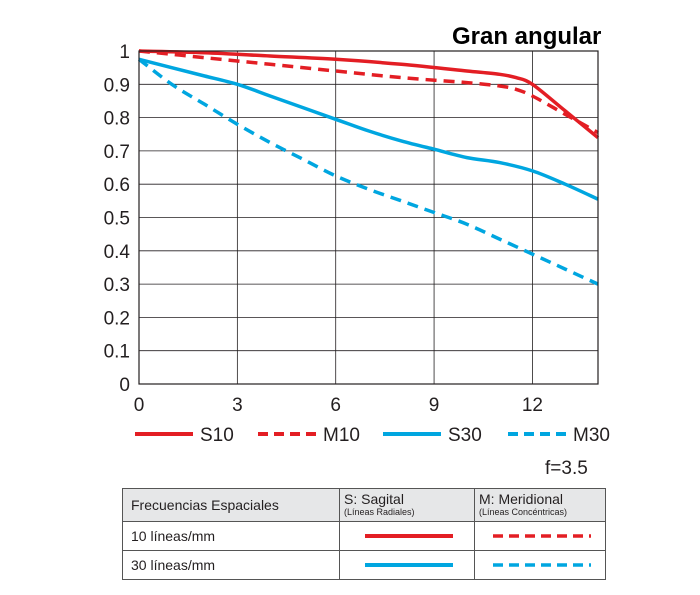  What do you see at coordinates (407, 505) in the screenshot?
I see `table-header-sagittal: S: Sagital (Líneas Radiales)` at bounding box center [407, 505].